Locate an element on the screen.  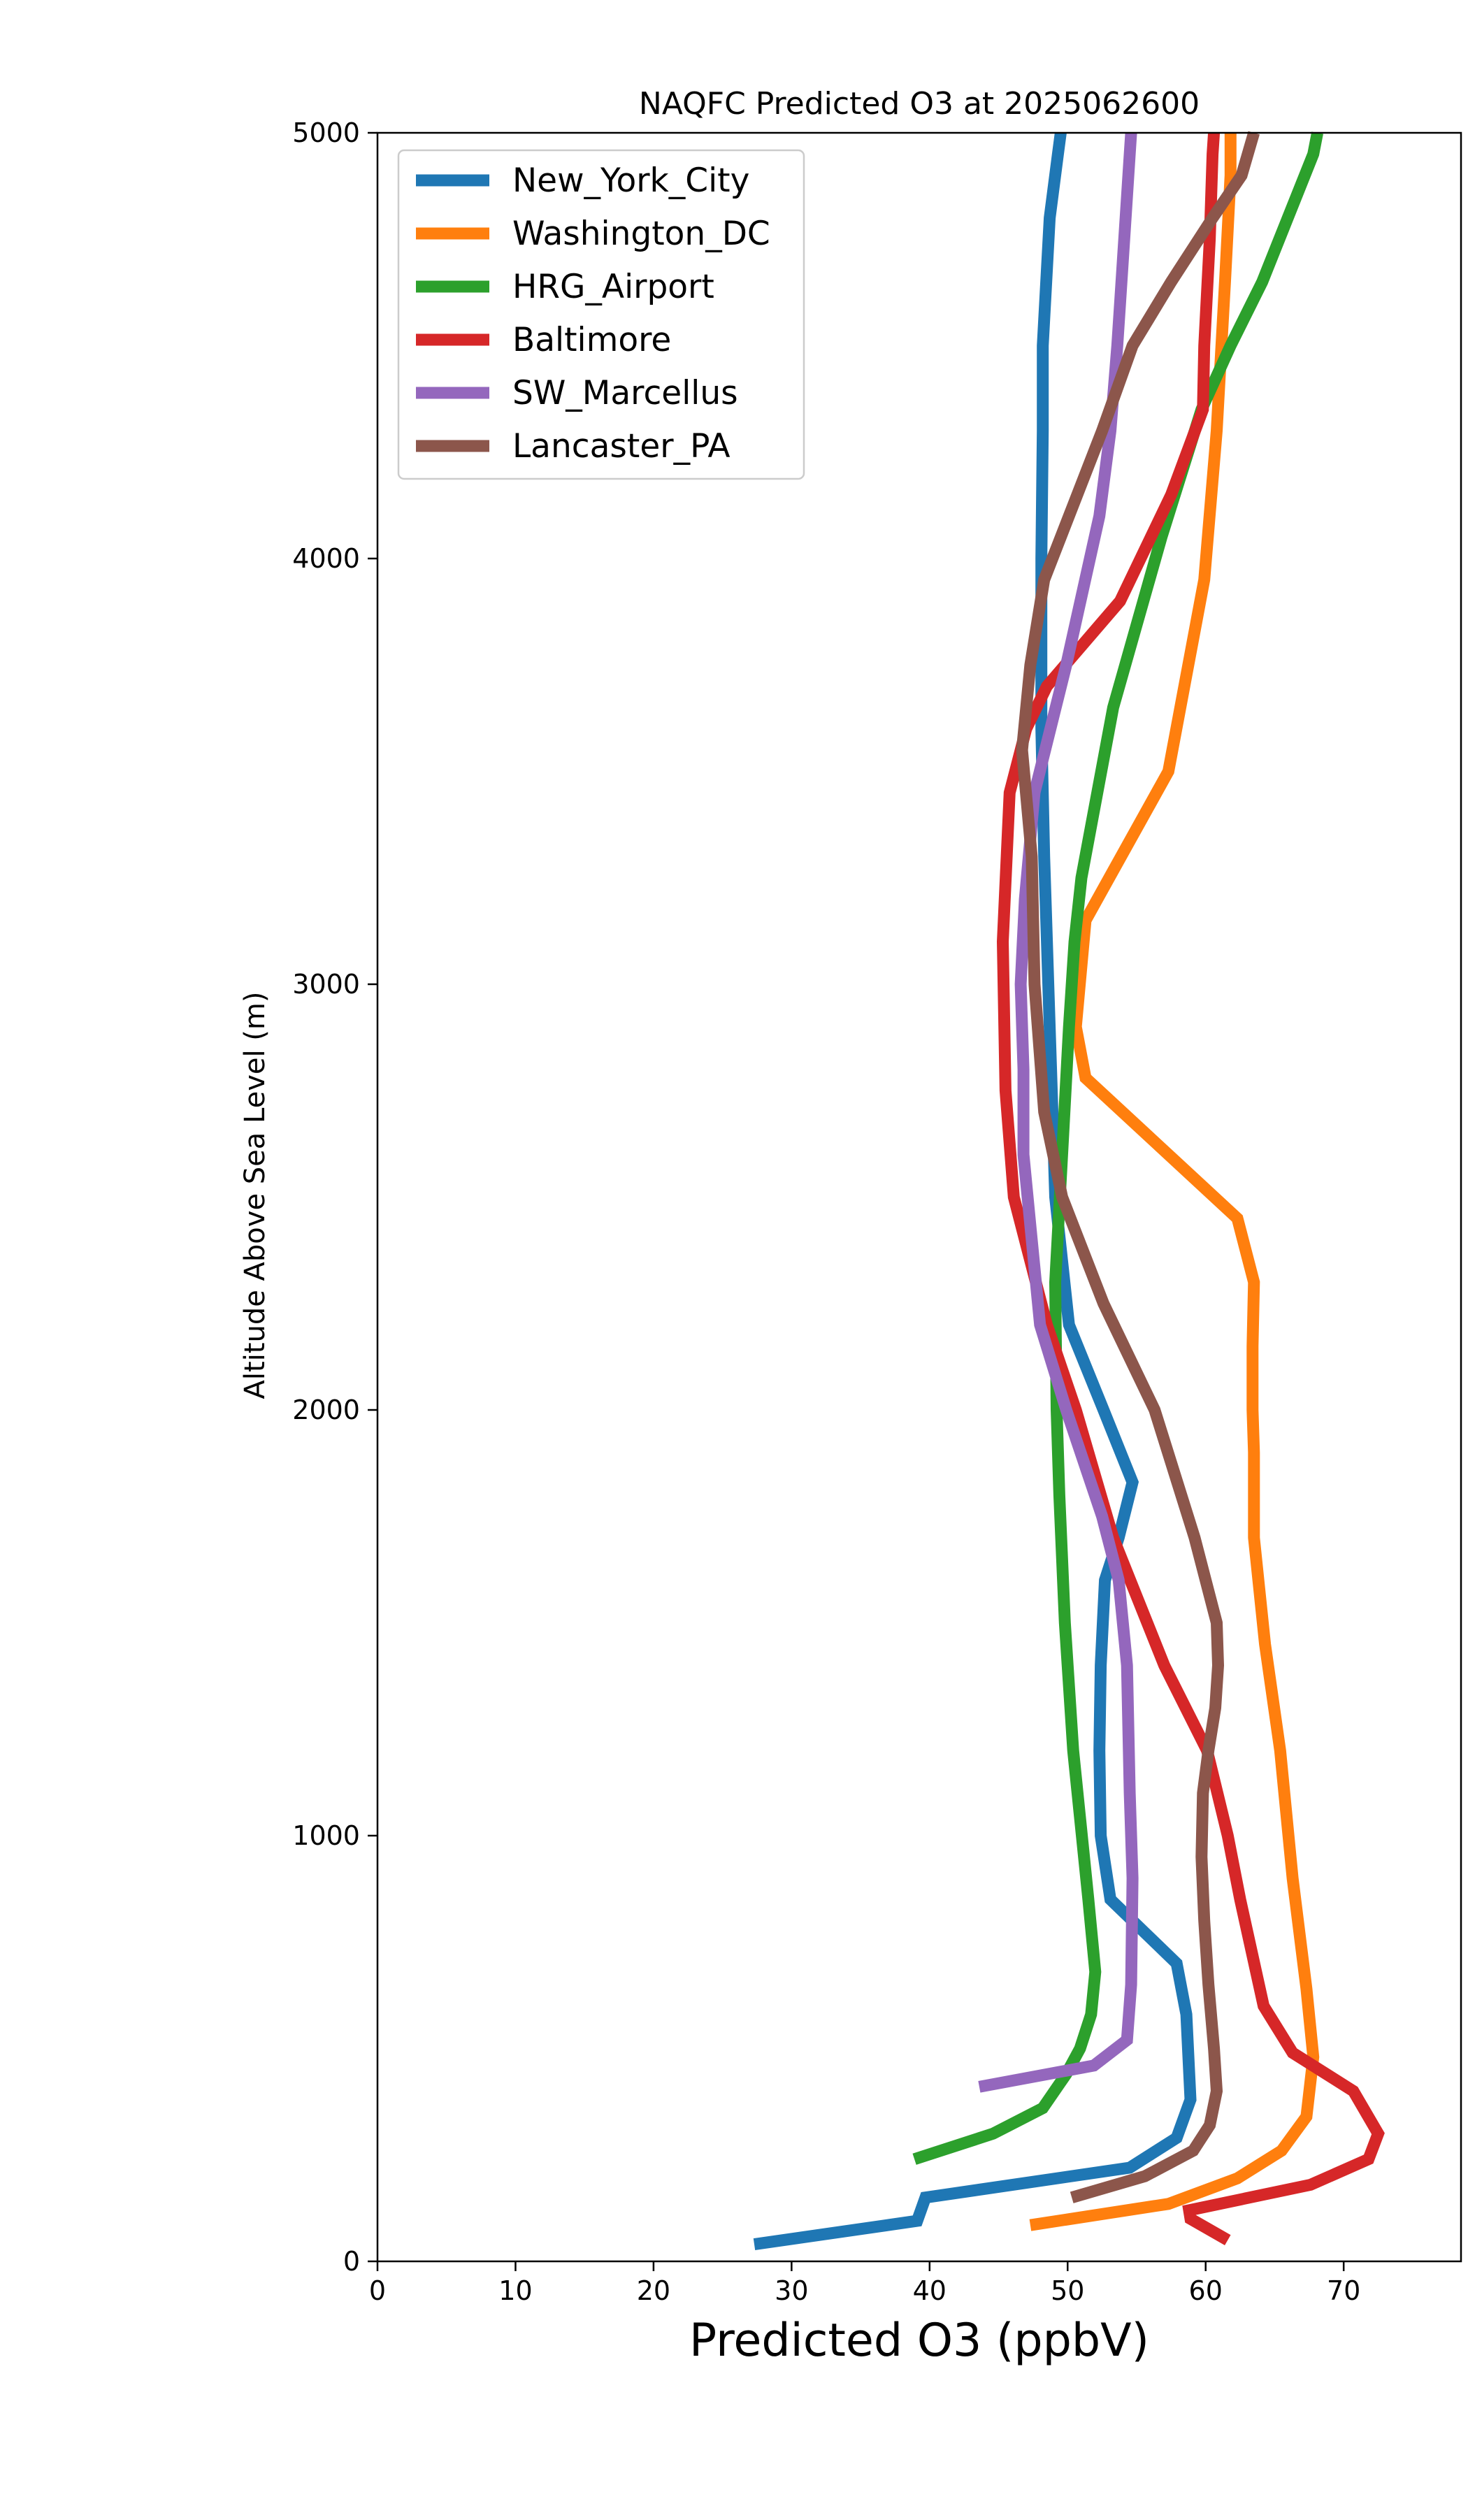
y-axis-label: Altitude Above Sea Level (m) is located at coordinates (255, 1195).